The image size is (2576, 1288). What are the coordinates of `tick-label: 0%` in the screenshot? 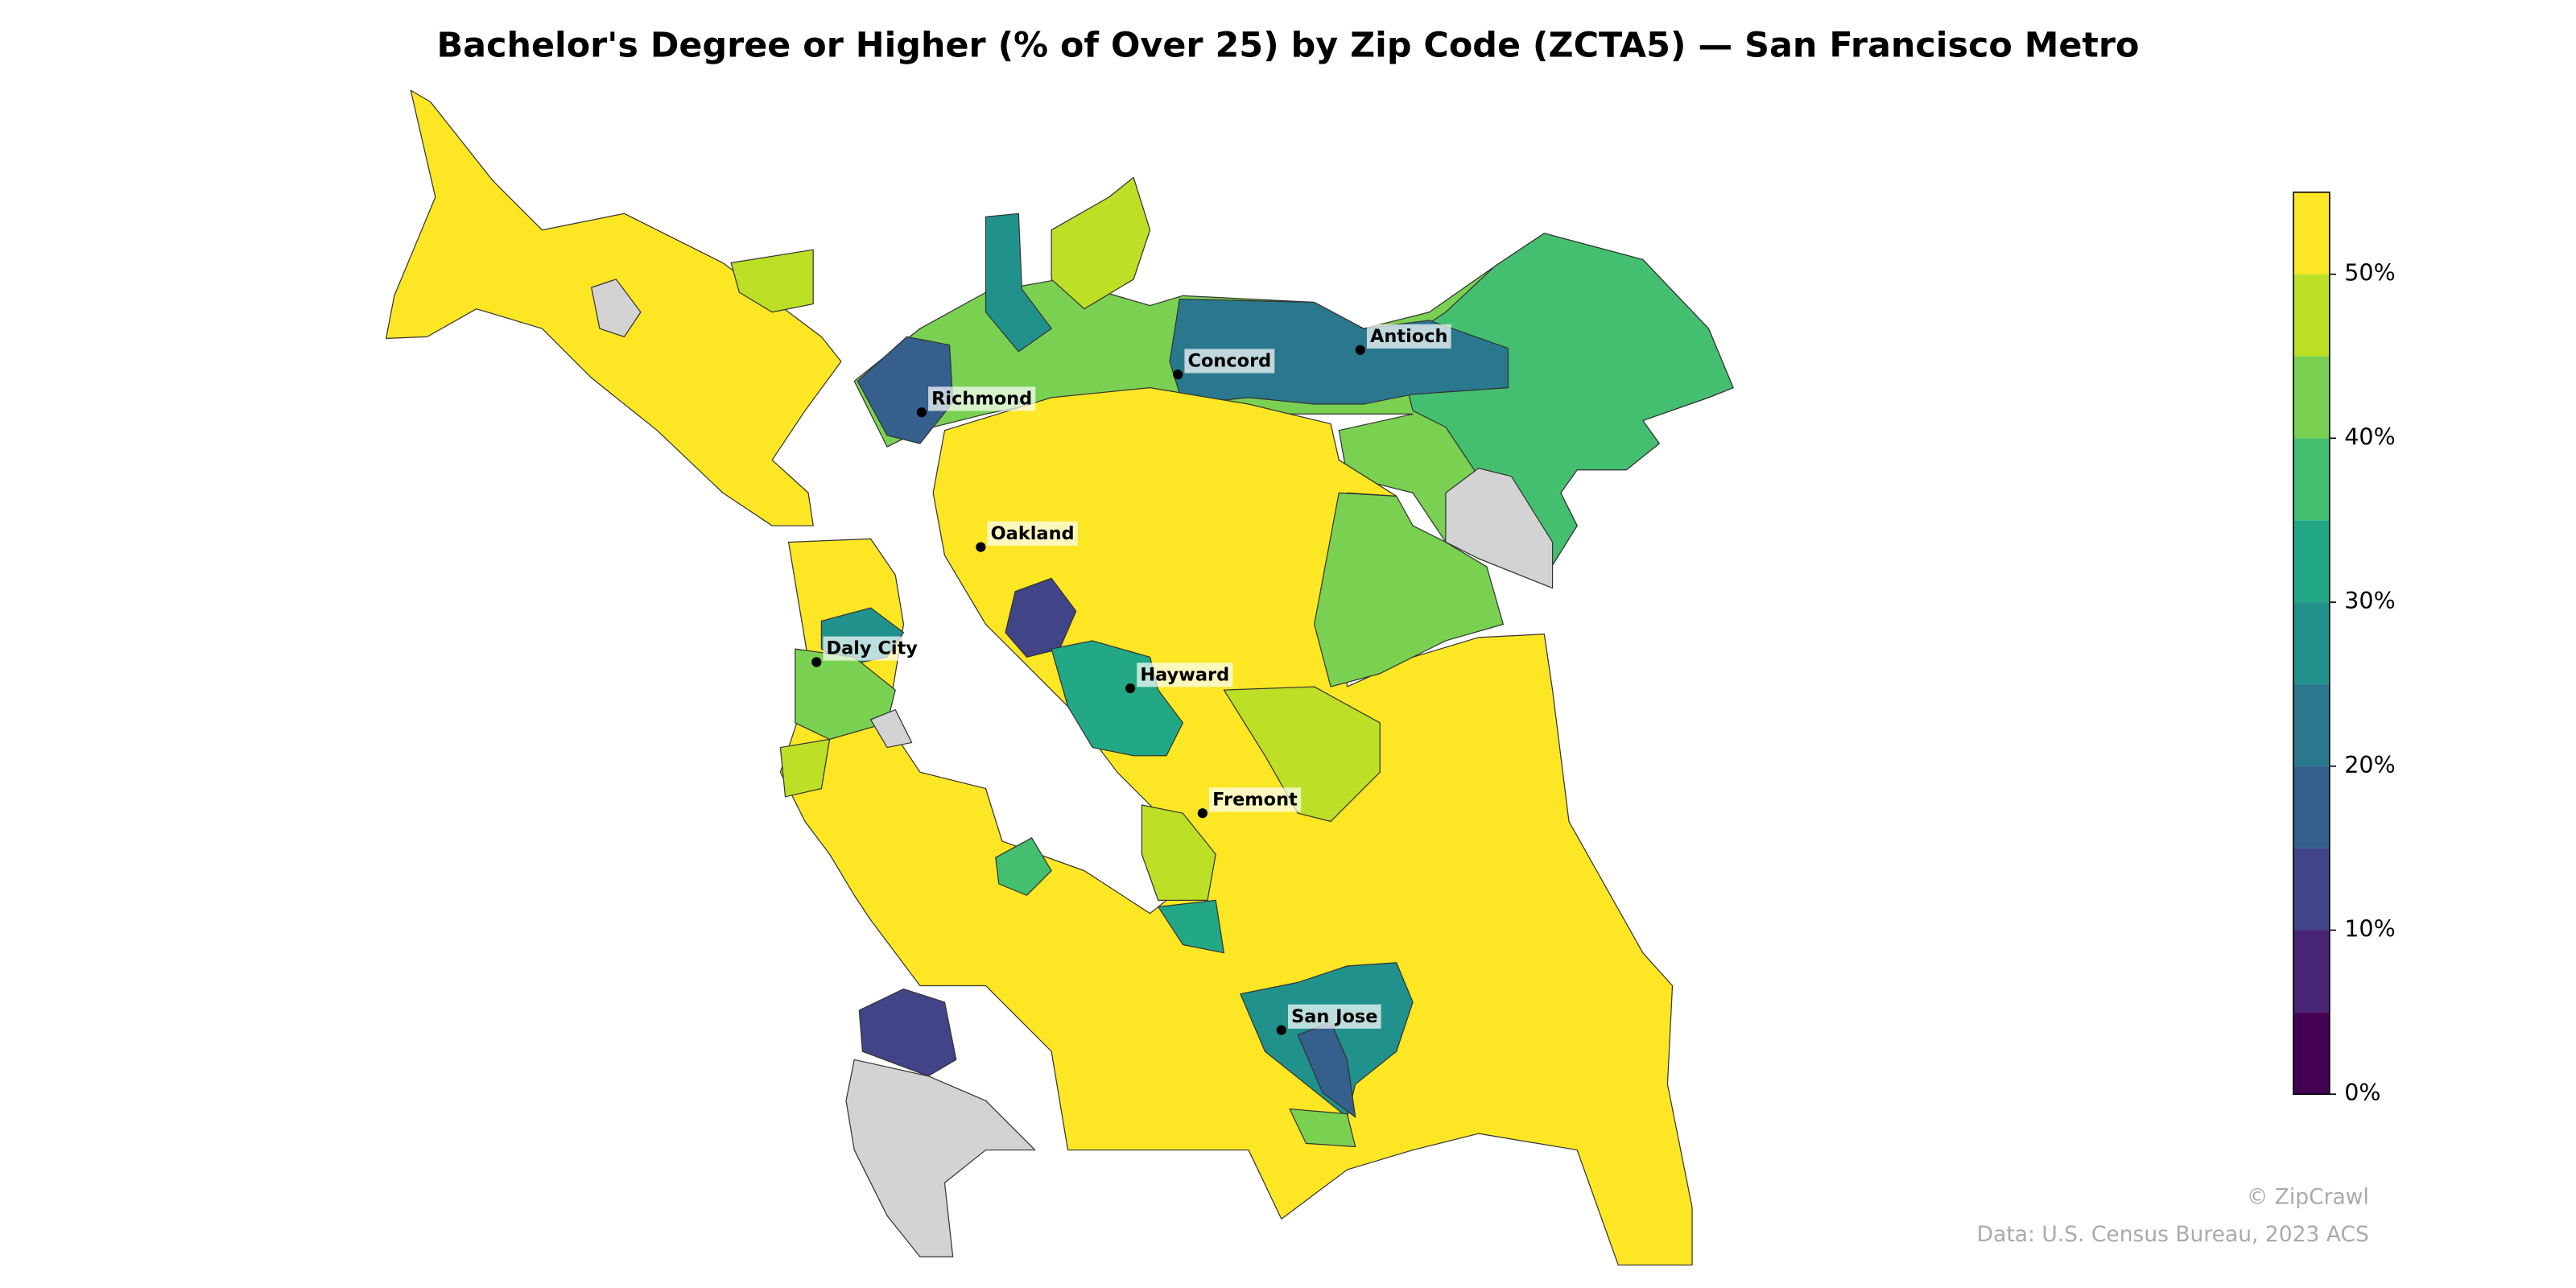 It's located at (2362, 1092).